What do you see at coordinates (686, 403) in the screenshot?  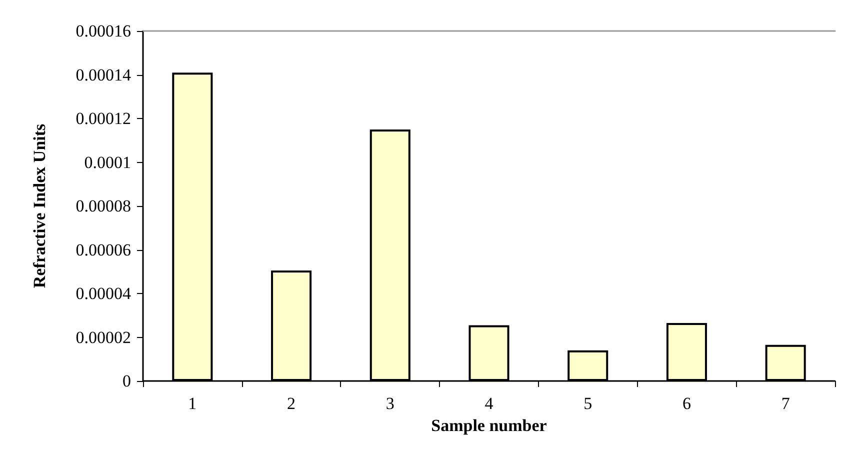 I see `x-tick-label: 6` at bounding box center [686, 403].